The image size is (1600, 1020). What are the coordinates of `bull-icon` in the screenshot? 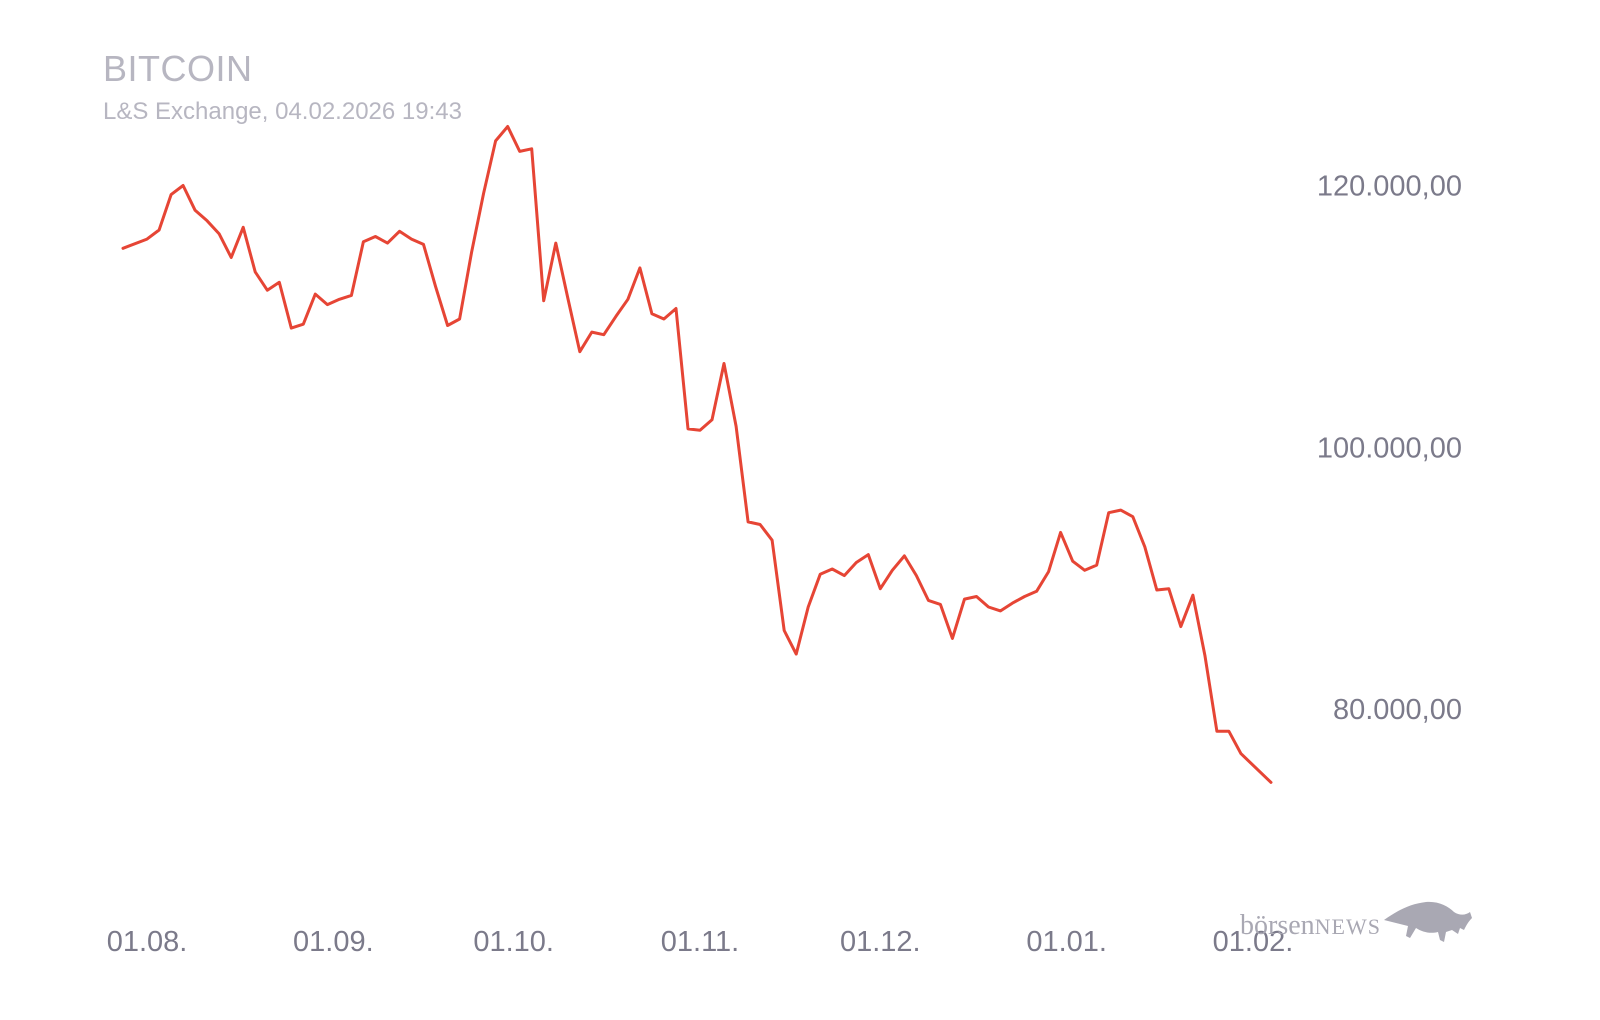 It's located at (1428, 921).